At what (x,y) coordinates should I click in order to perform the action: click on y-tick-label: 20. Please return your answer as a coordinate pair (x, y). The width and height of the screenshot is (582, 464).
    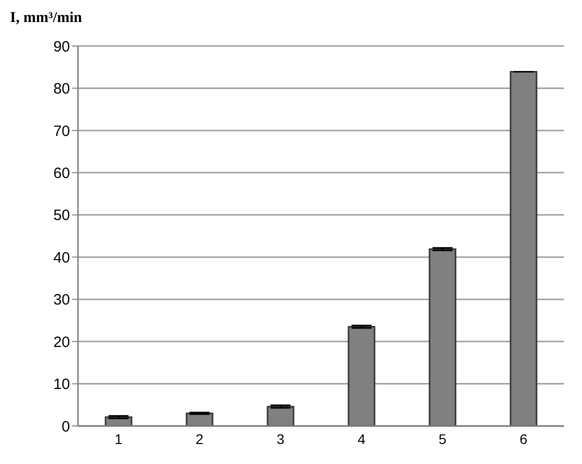
    Looking at the image, I should click on (61, 342).